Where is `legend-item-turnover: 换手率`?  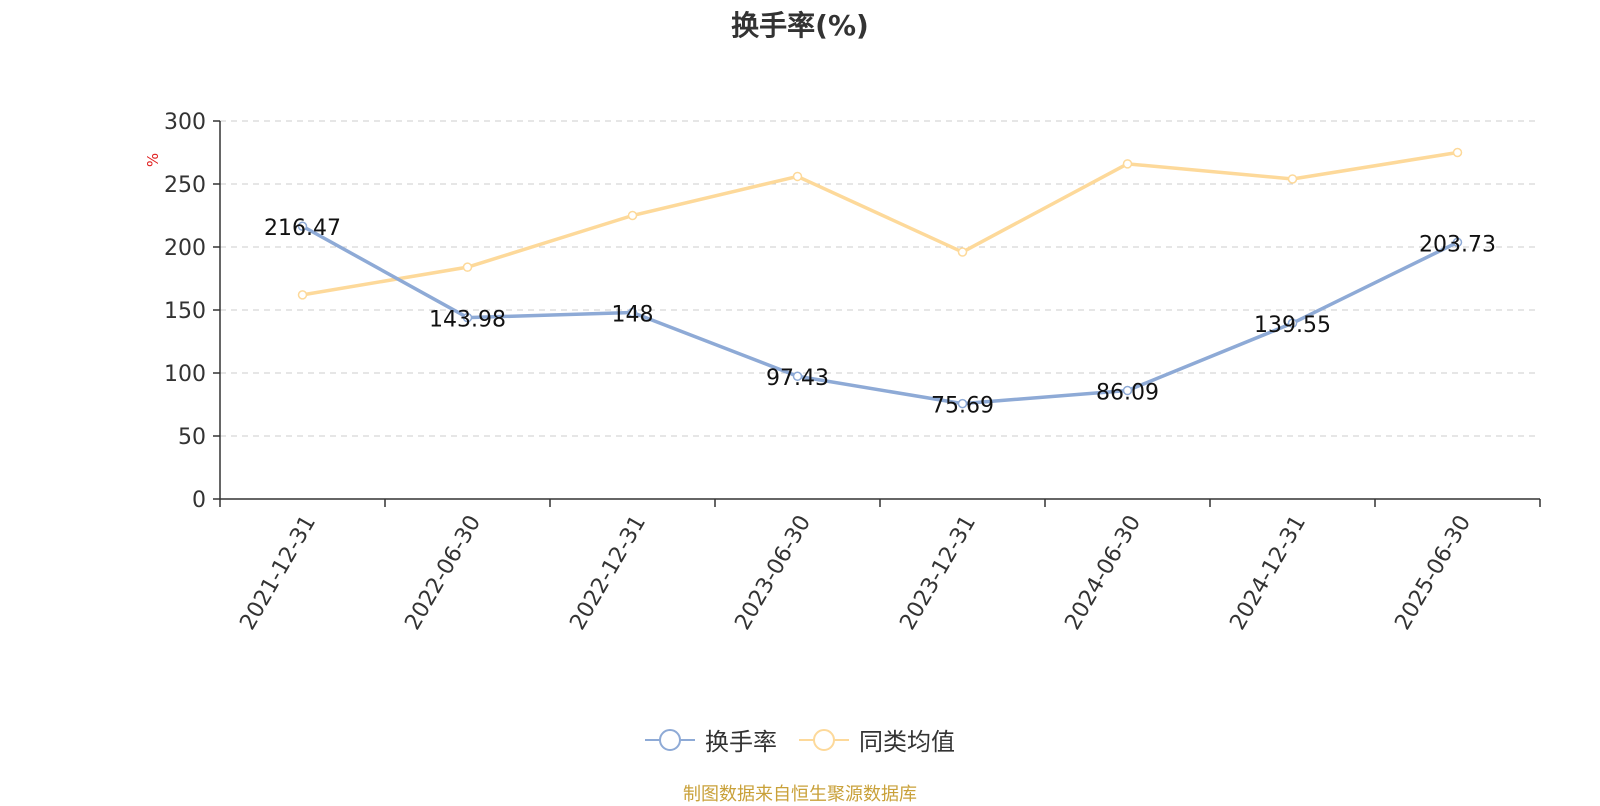
legend-item-turnover: 换手率 is located at coordinates (711, 739).